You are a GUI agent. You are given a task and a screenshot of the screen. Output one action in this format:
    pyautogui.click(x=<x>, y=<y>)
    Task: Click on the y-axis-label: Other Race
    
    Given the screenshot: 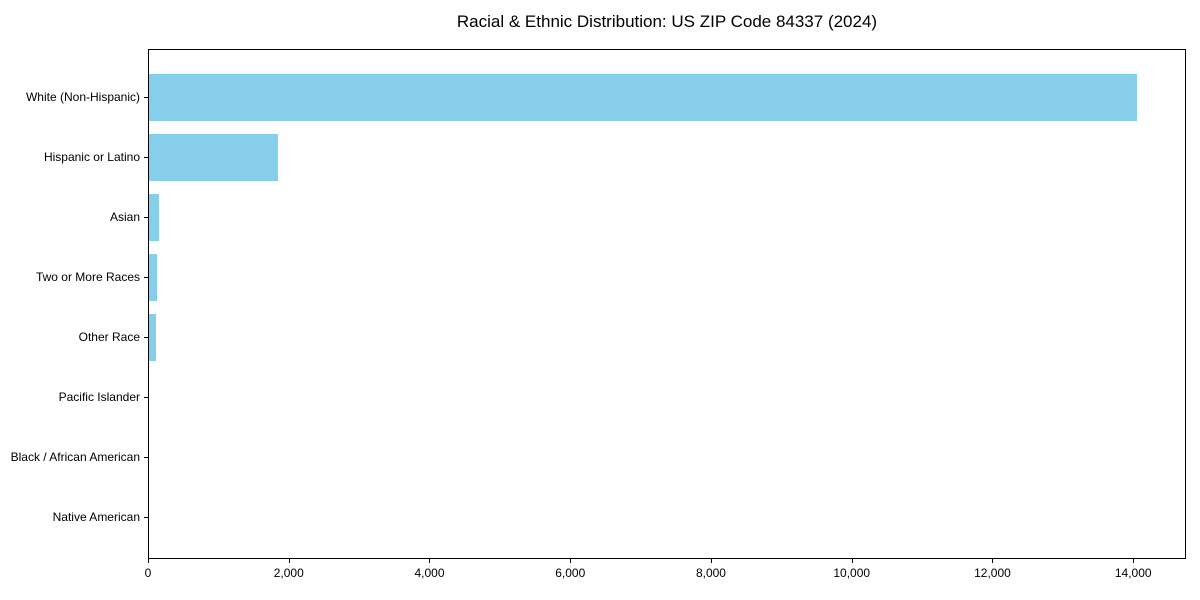 What is the action you would take?
    pyautogui.click(x=109, y=336)
    